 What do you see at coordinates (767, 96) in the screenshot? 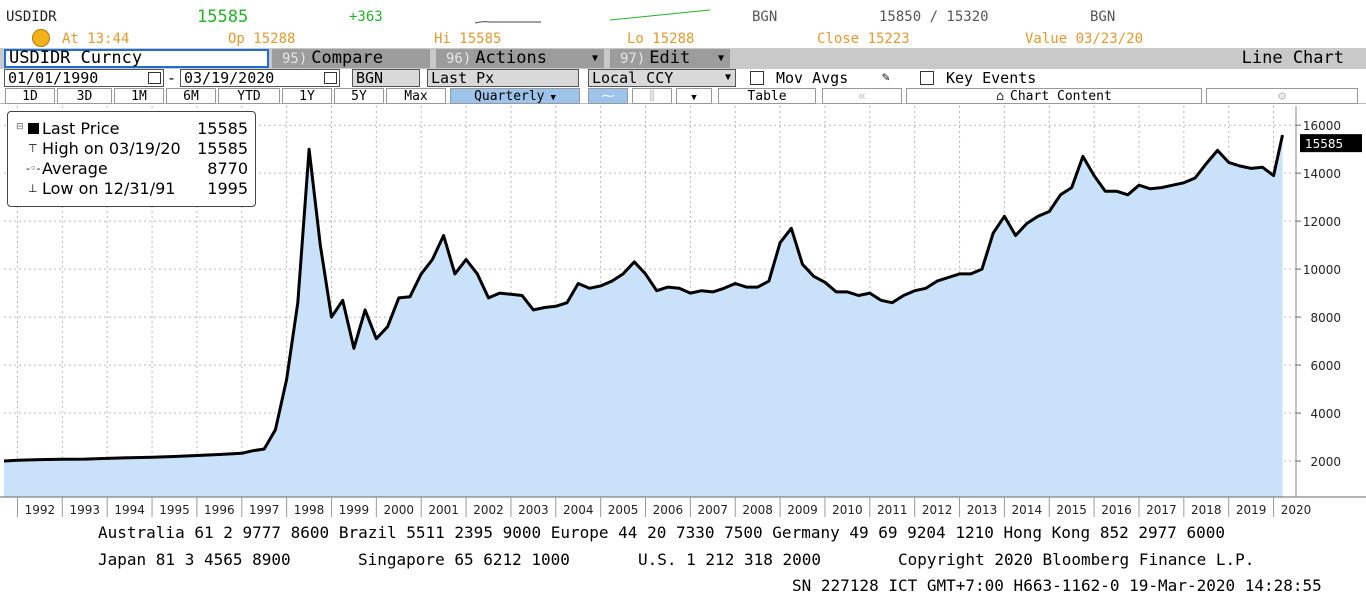
I see `table-button: Table` at bounding box center [767, 96].